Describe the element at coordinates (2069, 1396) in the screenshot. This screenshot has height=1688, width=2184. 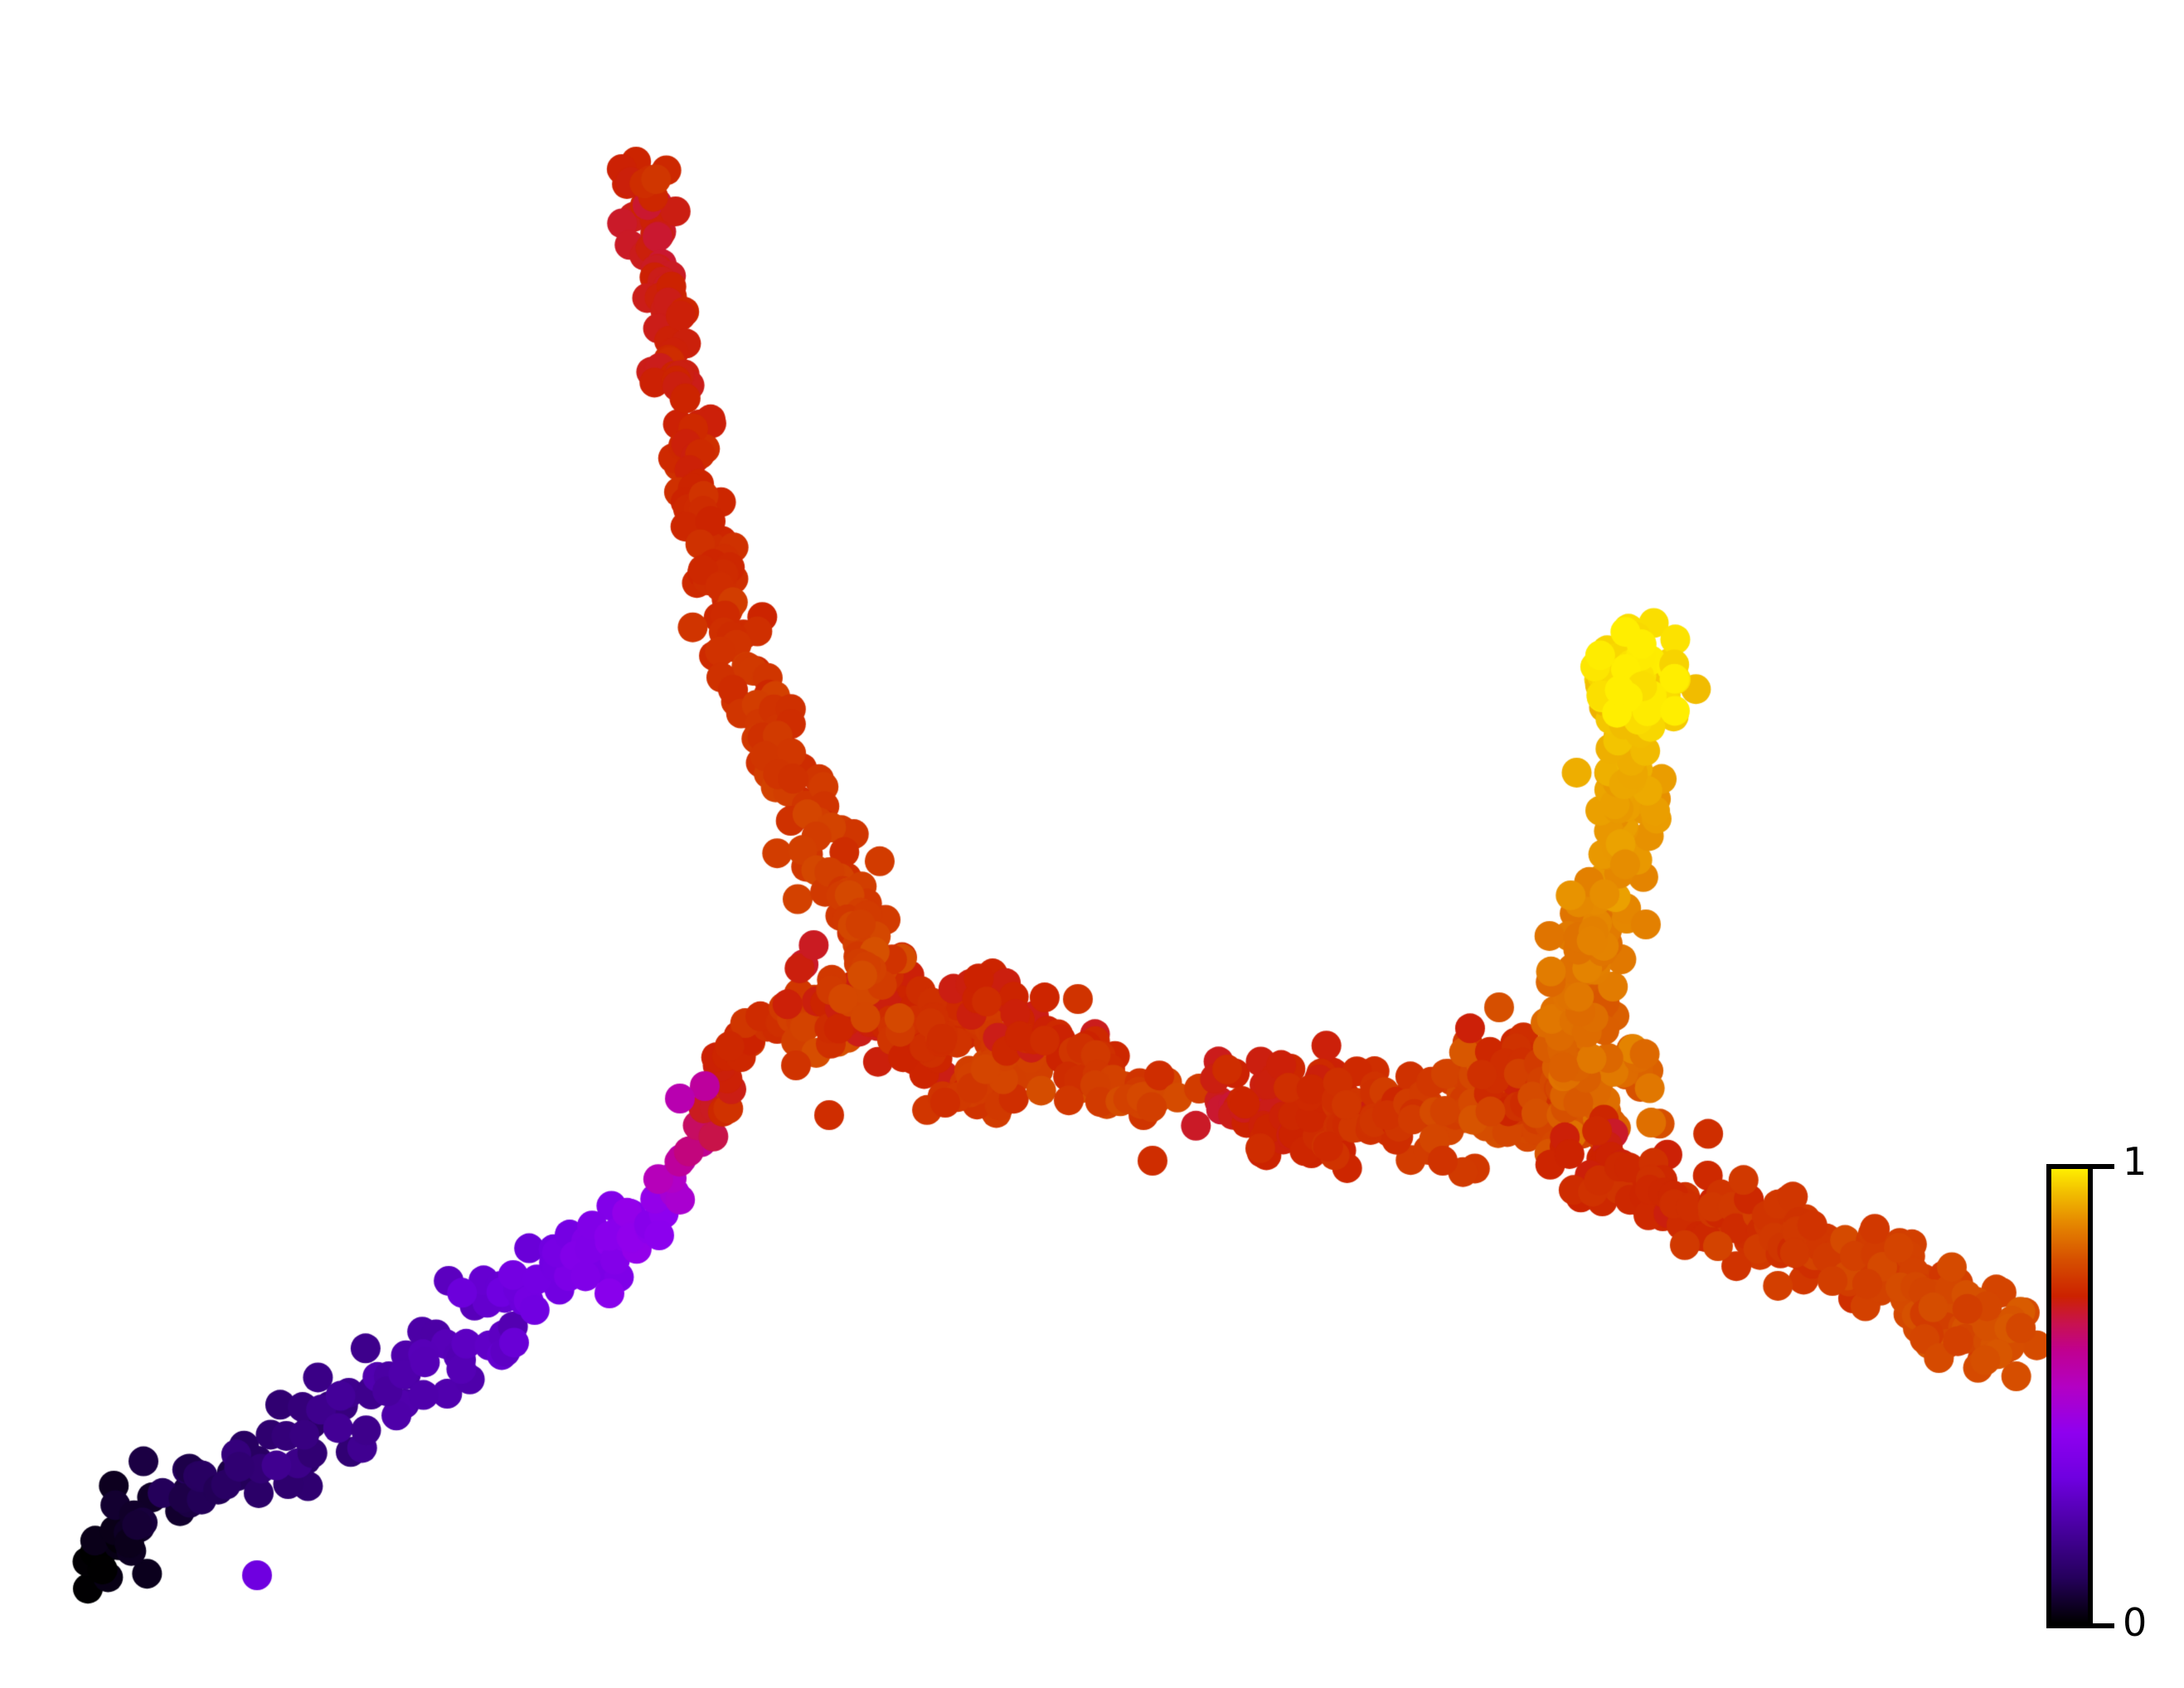
I see `colorbar-gradient` at that location.